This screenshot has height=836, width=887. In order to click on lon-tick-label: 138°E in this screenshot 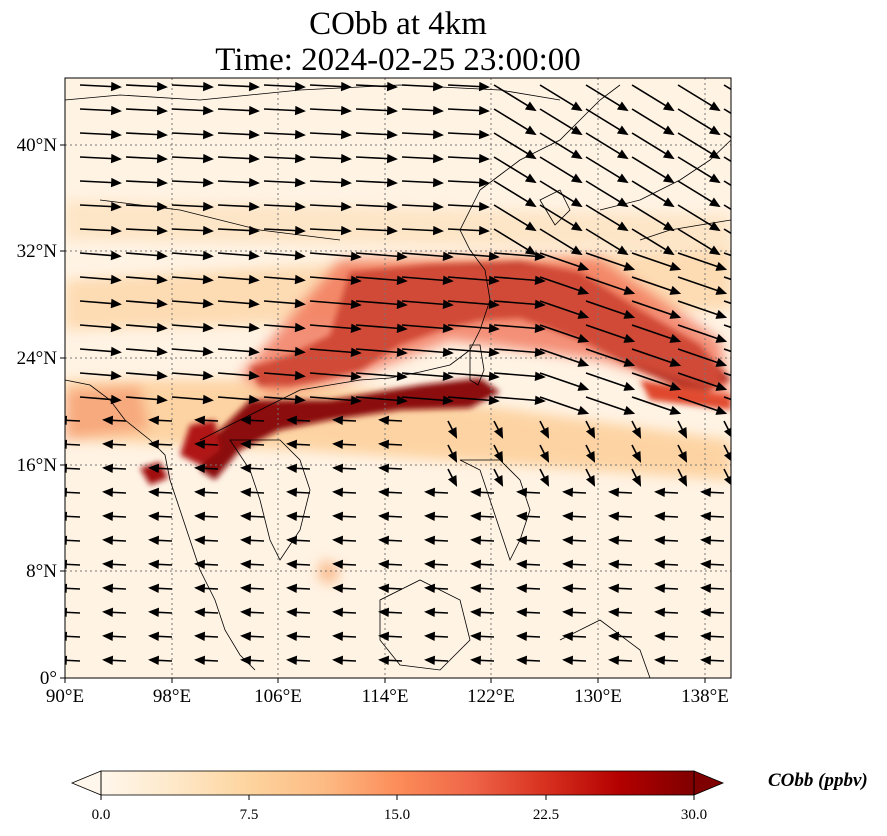, I will do `click(705, 696)`.